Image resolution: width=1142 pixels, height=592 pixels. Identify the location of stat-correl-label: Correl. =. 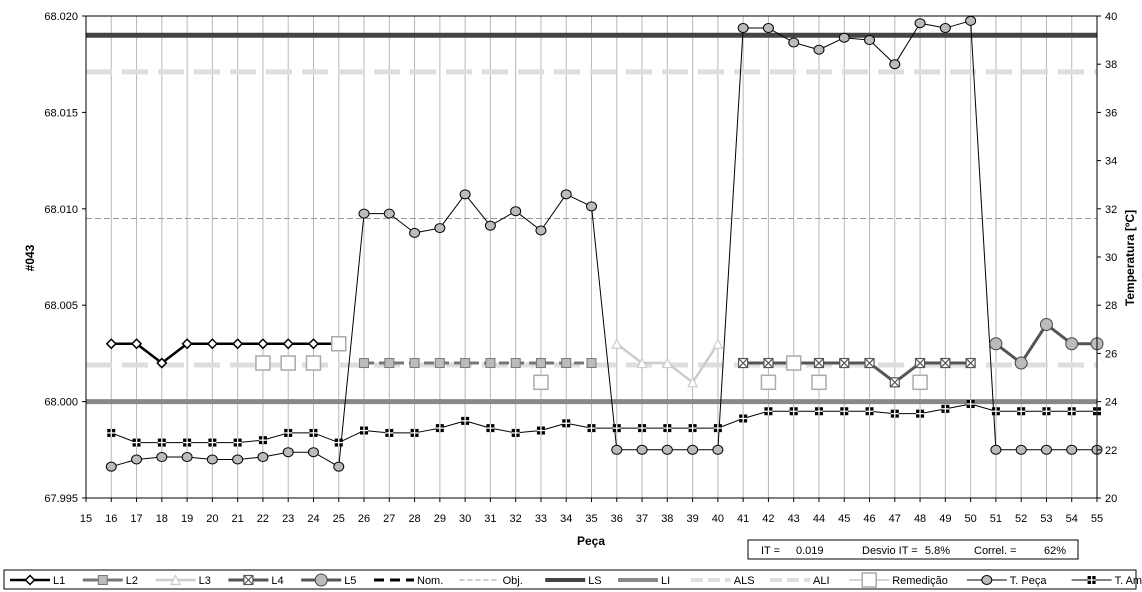
(995, 551).